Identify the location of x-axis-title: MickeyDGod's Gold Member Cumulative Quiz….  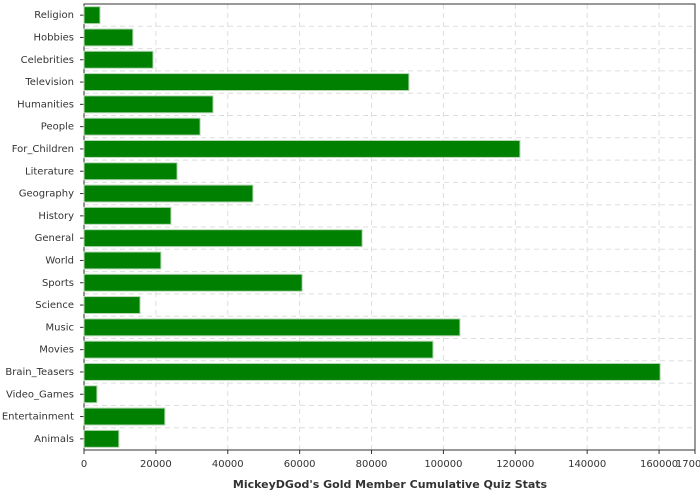
(390, 484).